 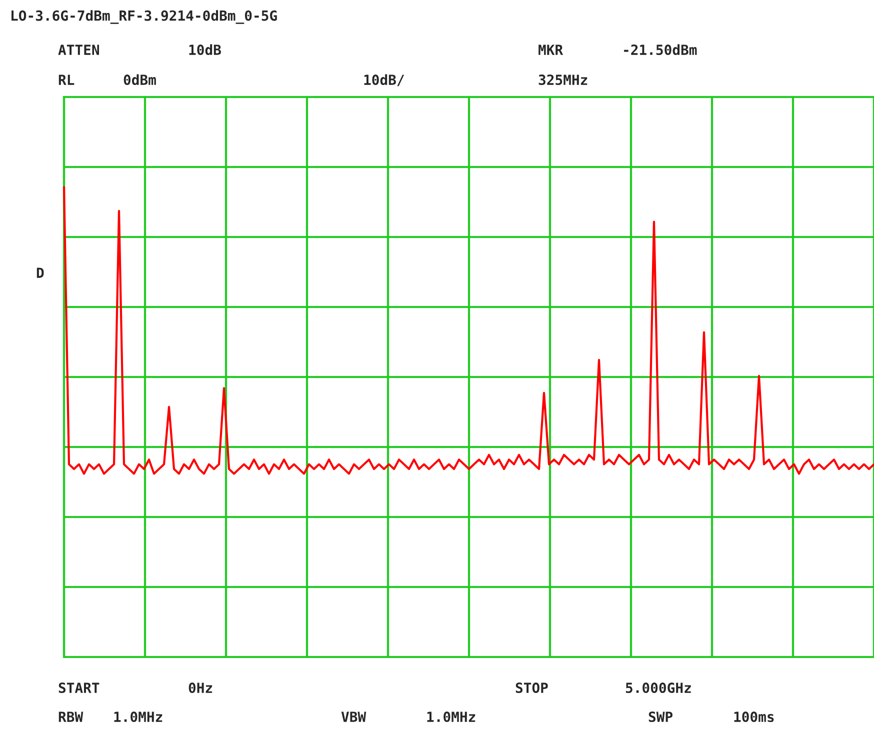 What do you see at coordinates (551, 49) in the screenshot?
I see `text: MKR` at bounding box center [551, 49].